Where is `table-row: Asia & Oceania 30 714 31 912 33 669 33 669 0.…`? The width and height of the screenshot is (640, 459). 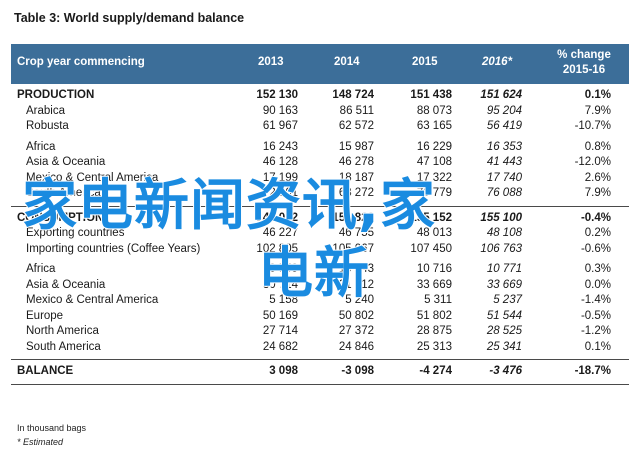 table-row: Asia & Oceania 30 714 31 912 33 669 33 669 0.… is located at coordinates (320, 286).